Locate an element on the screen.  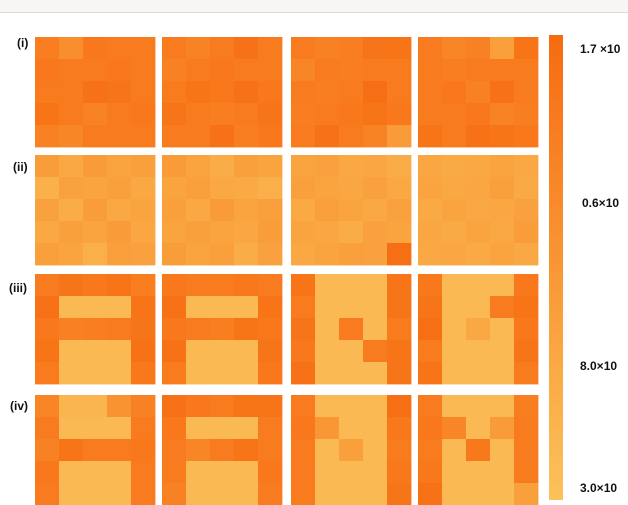
colorbar-tick-label-max: 1.7 ×10 is located at coordinates (600, 49).